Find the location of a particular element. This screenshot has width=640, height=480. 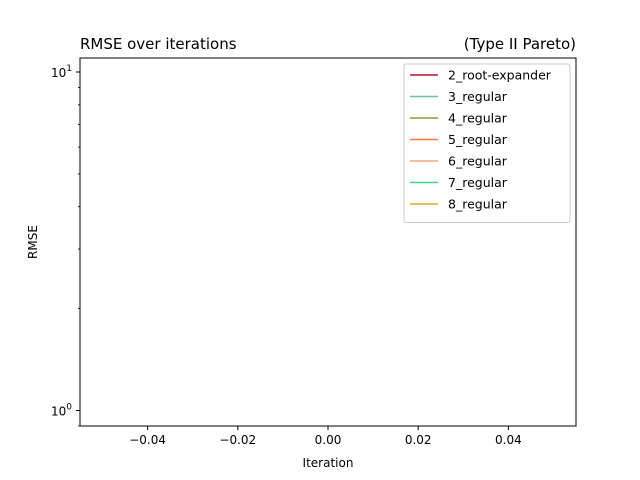

x-tick-label: 0.02 is located at coordinates (418, 440).